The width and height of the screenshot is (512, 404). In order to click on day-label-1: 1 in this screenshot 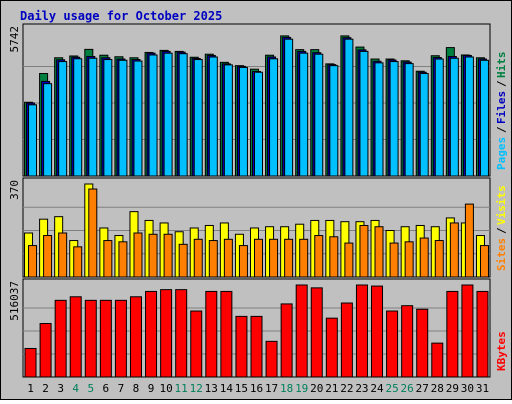, I will do `click(30, 388)`.